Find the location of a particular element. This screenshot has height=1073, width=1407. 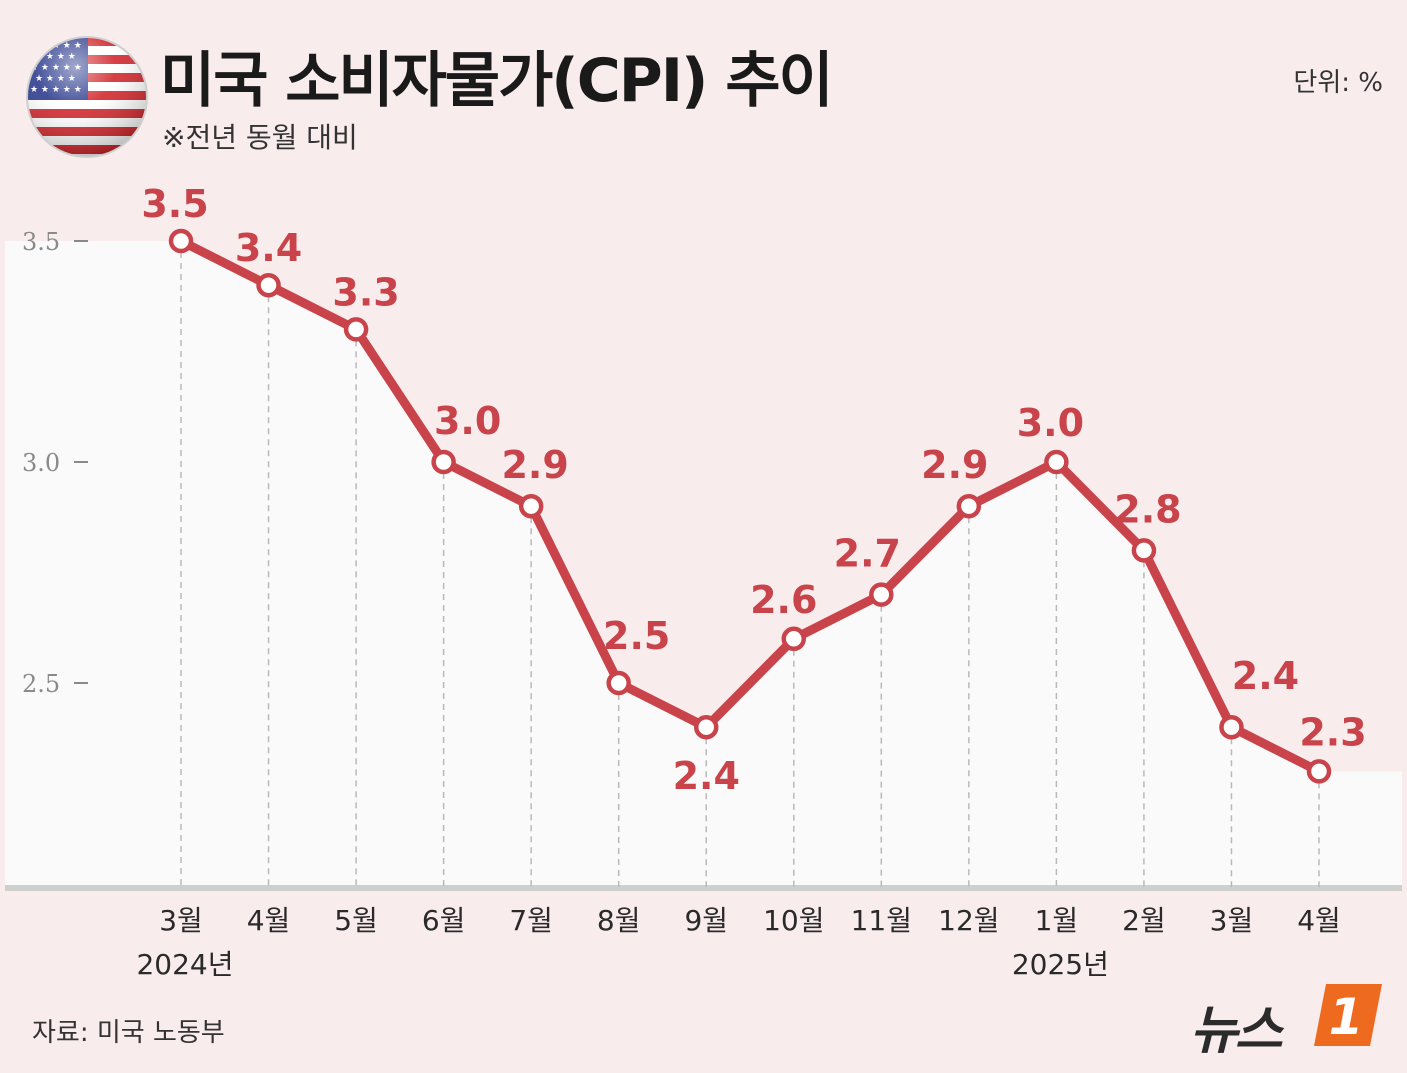

chart-subtitle: ※전년 동월 대비 is located at coordinates (260, 137).